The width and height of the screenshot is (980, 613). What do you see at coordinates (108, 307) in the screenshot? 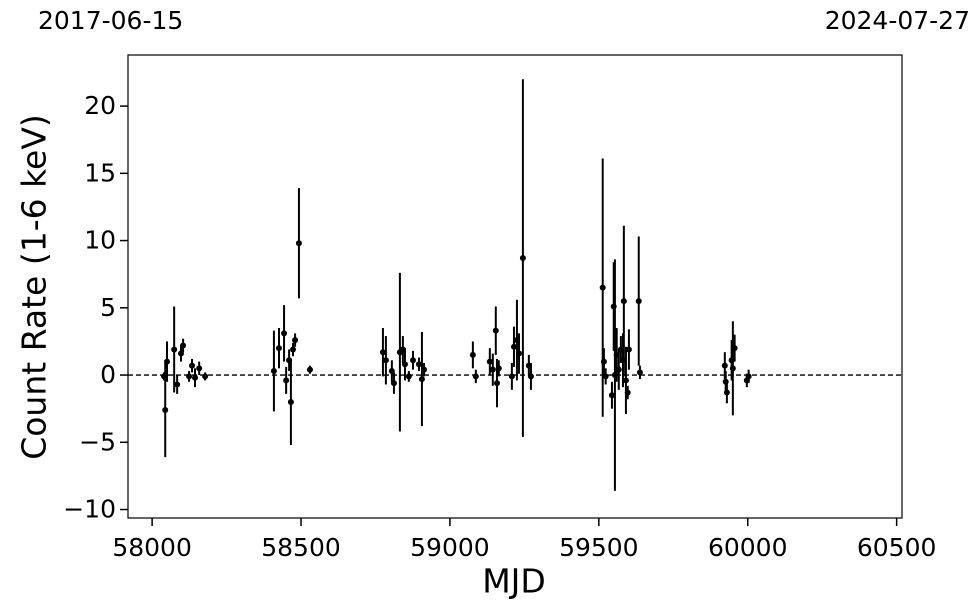
I see `y-tick-label: 5` at bounding box center [108, 307].